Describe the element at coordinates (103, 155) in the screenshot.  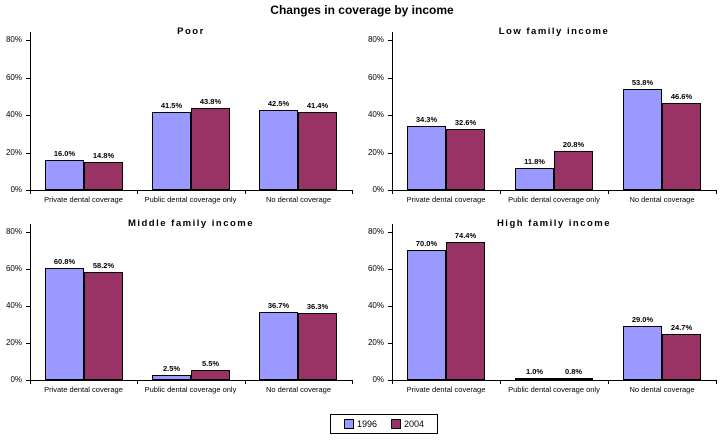
I see `bar-value-label: 14.8%` at that location.